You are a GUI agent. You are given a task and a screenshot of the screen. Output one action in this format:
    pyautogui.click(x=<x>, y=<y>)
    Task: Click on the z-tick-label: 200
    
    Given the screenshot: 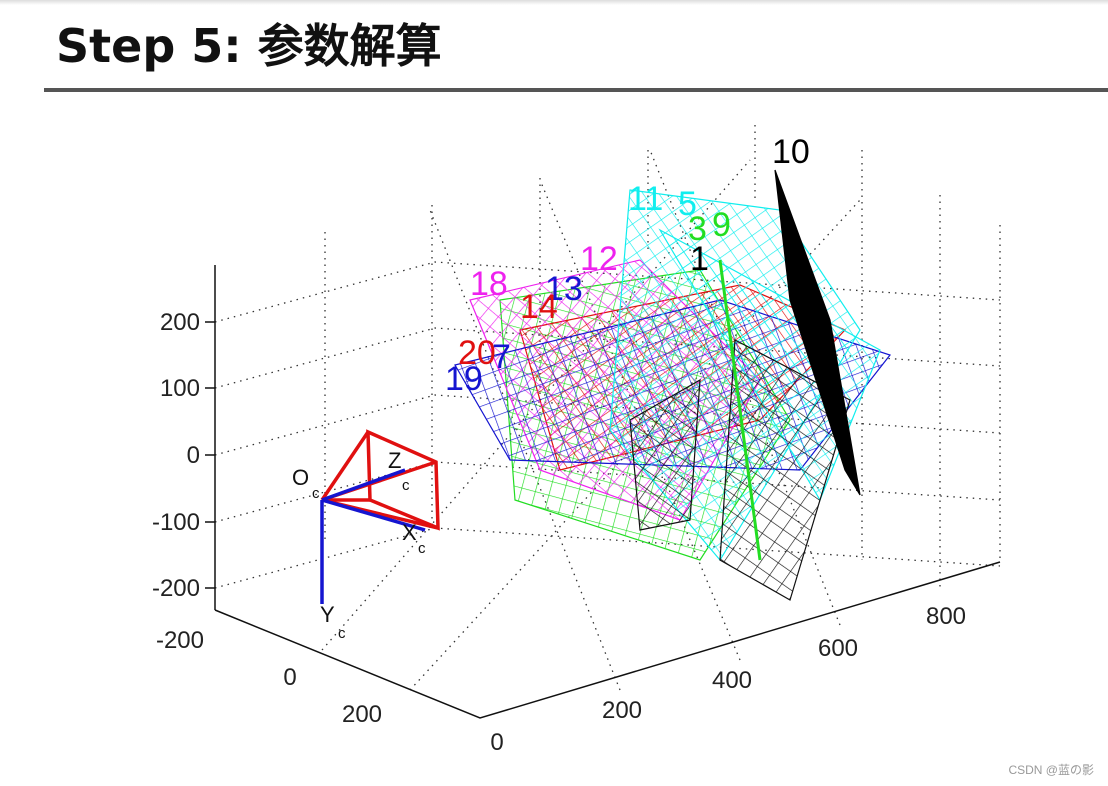 What is the action you would take?
    pyautogui.click(x=180, y=322)
    